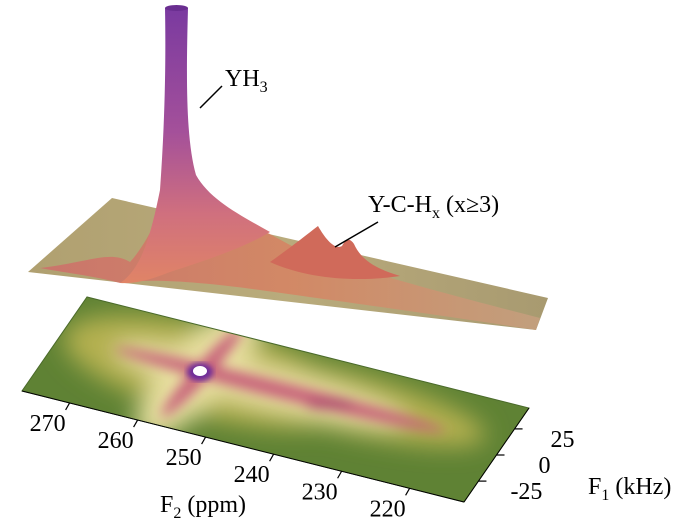 The width and height of the screenshot is (700, 530). I want to click on x-tick-label: 240, so click(252, 475).